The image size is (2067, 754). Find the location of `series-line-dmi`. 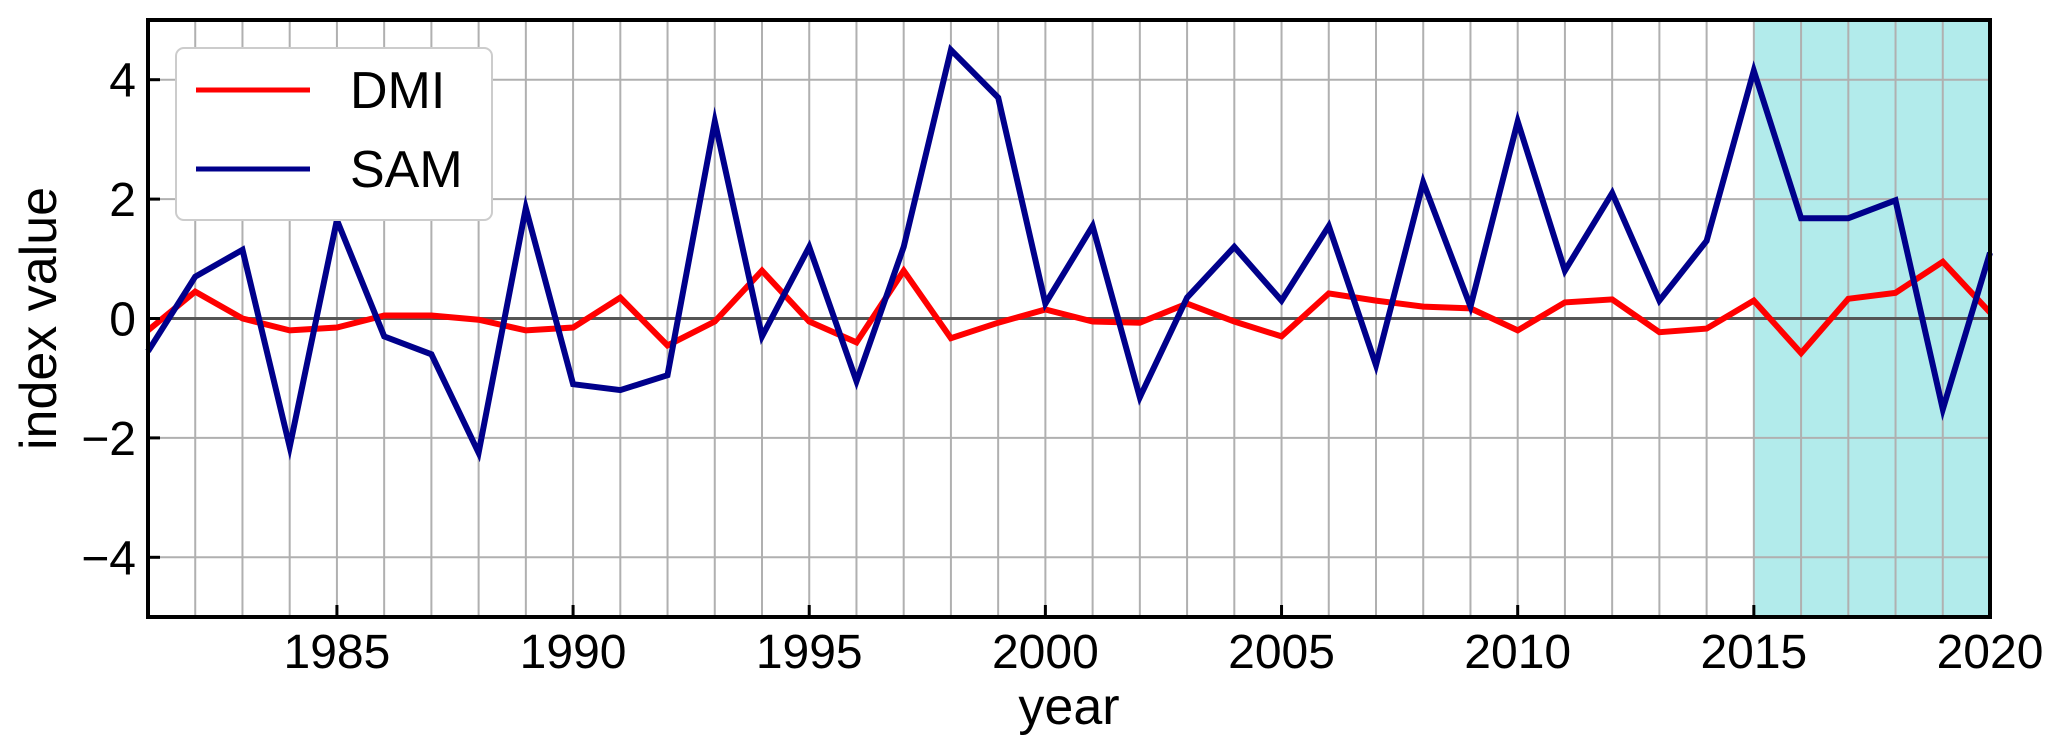

series-line-dmi is located at coordinates (1069, 307).